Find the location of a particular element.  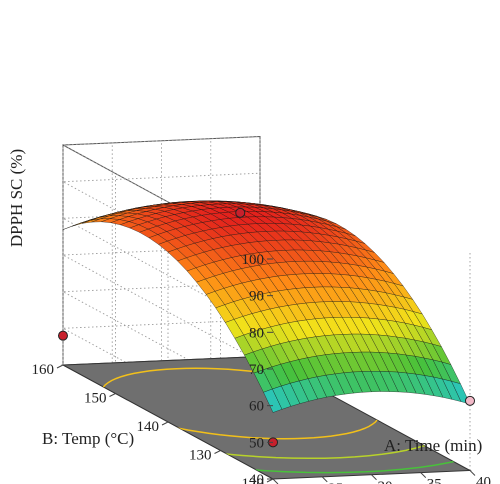

temp-tick-labels: 120 130 140 150 160 is located at coordinates (153, 423).